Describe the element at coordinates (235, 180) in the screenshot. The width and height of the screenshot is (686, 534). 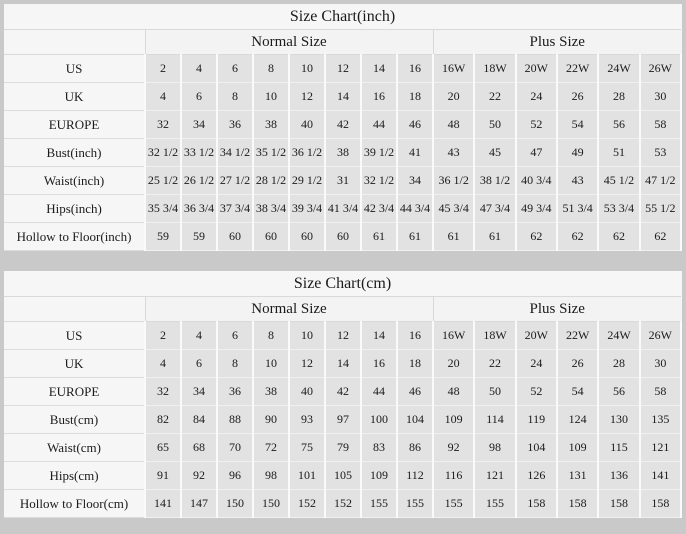
I see `size-cell: 27 1/2` at that location.